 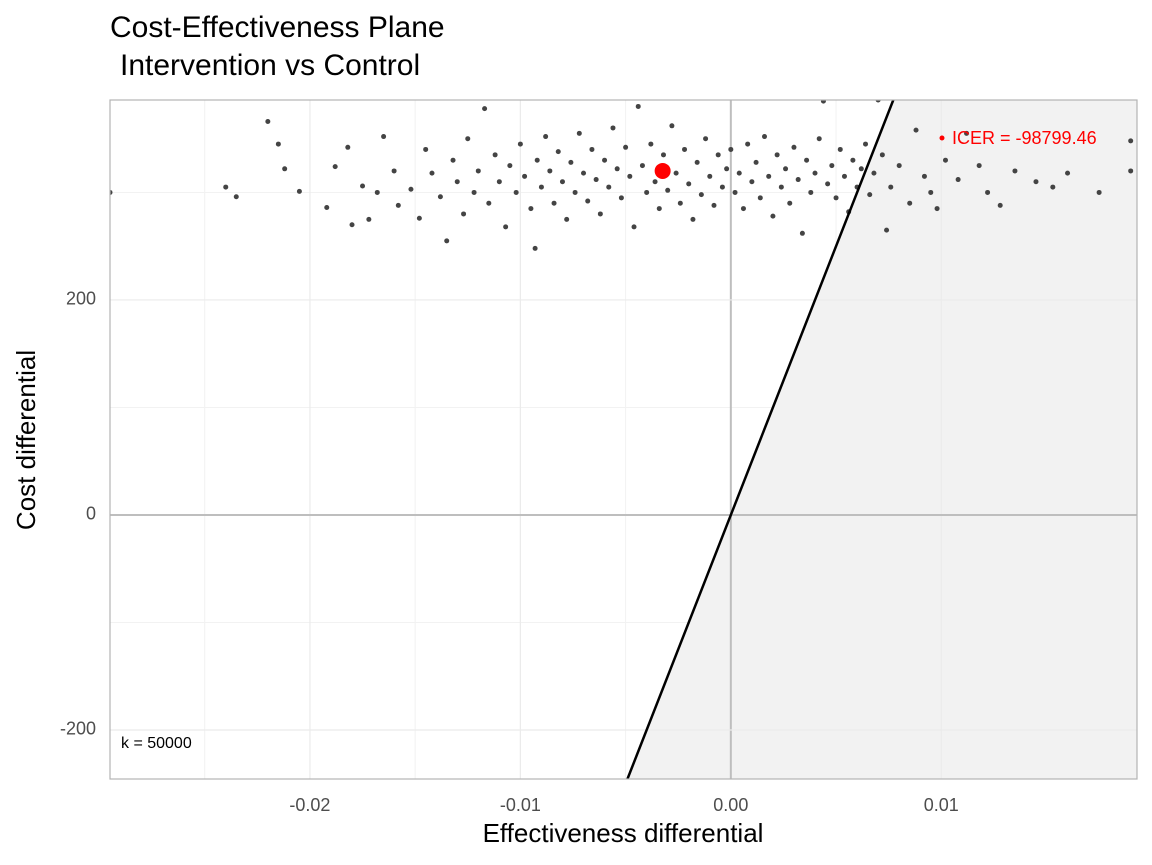 I want to click on icer-label: ICER = -98799.46, so click(x=1024, y=138).